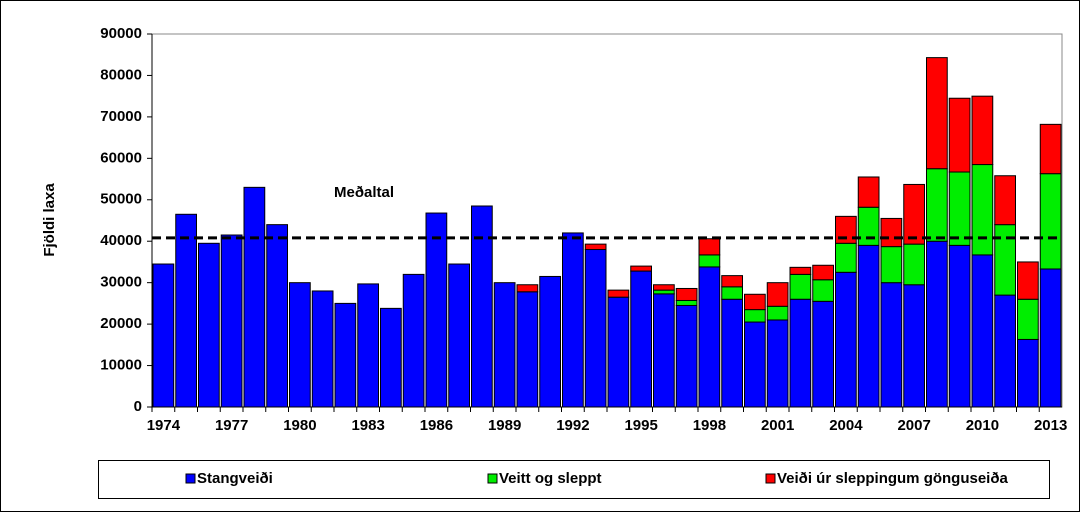 The image size is (1081, 518). Describe the element at coordinates (121, 33) in the screenshot. I see `y-tick-label: 90000` at that location.